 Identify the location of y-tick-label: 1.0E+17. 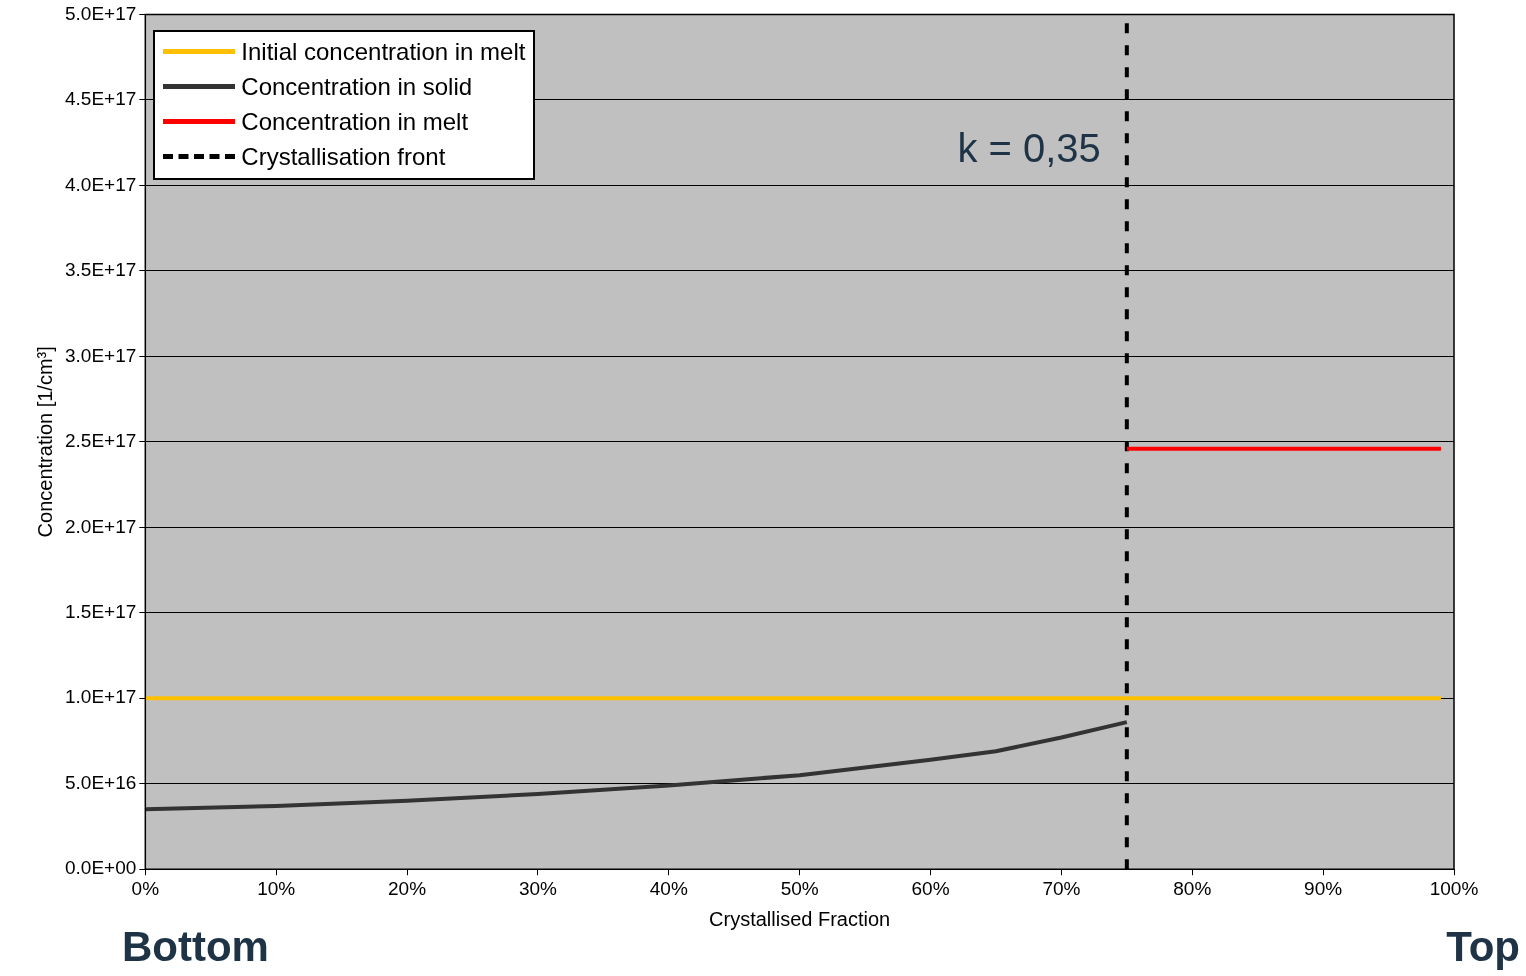
(100, 697).